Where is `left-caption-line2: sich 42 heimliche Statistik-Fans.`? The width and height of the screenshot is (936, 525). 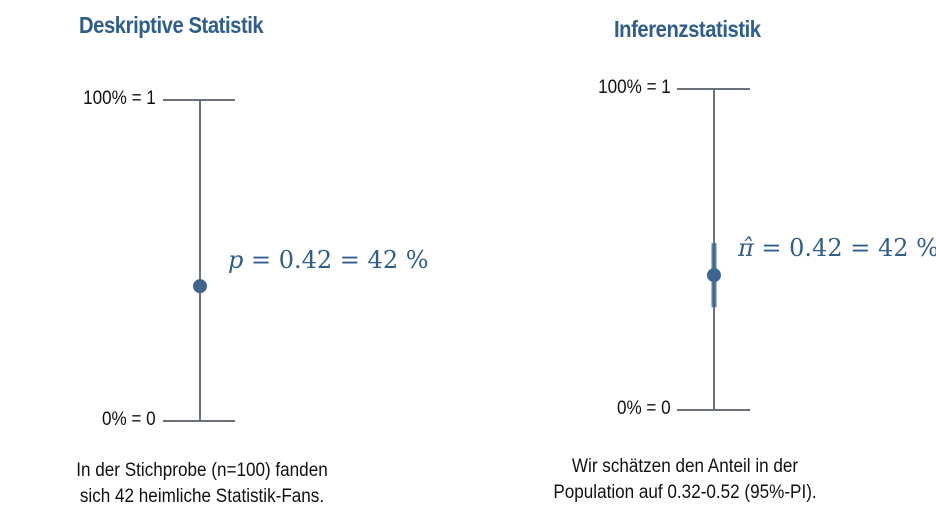
left-caption-line2: sich 42 heimliche Statistik-Fans. is located at coordinates (202, 496).